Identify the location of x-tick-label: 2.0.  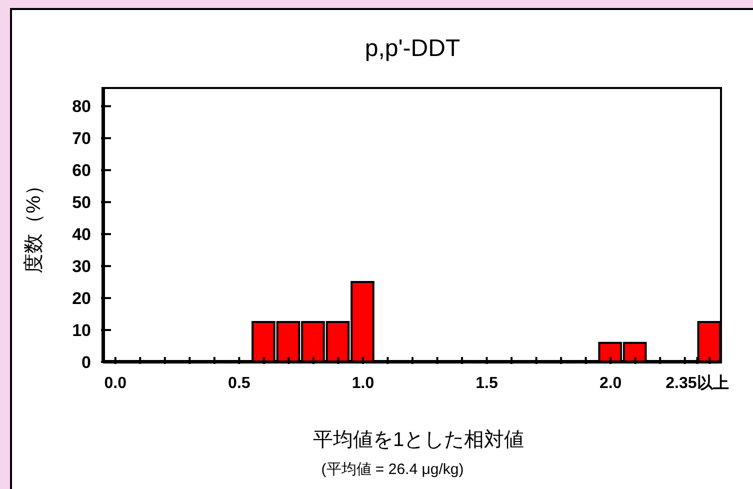
(610, 383).